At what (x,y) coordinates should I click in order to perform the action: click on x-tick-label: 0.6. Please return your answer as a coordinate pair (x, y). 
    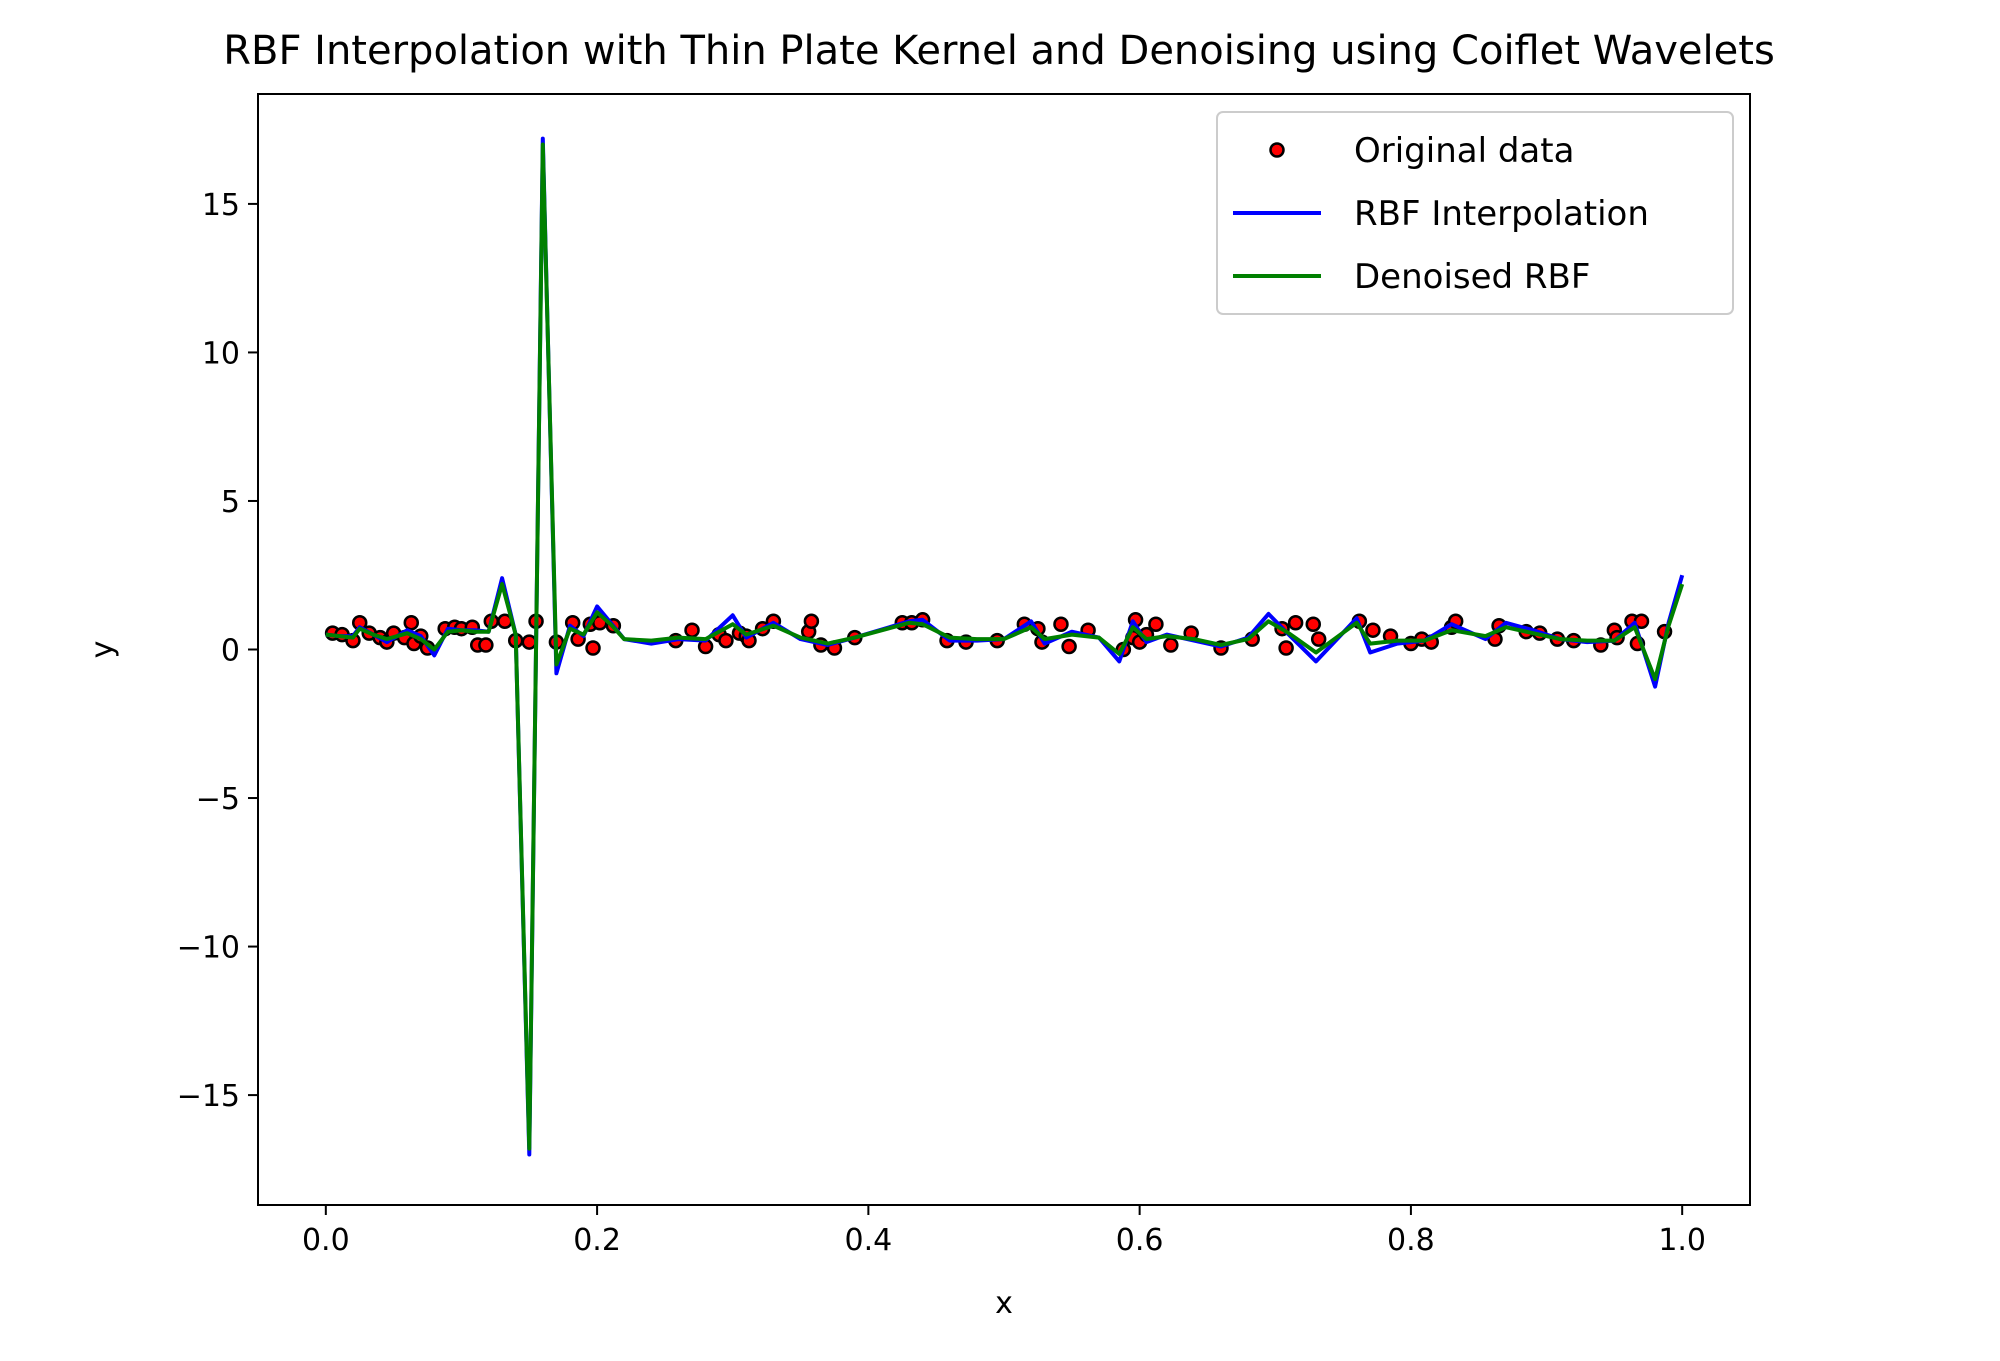
    Looking at the image, I should click on (1140, 1240).